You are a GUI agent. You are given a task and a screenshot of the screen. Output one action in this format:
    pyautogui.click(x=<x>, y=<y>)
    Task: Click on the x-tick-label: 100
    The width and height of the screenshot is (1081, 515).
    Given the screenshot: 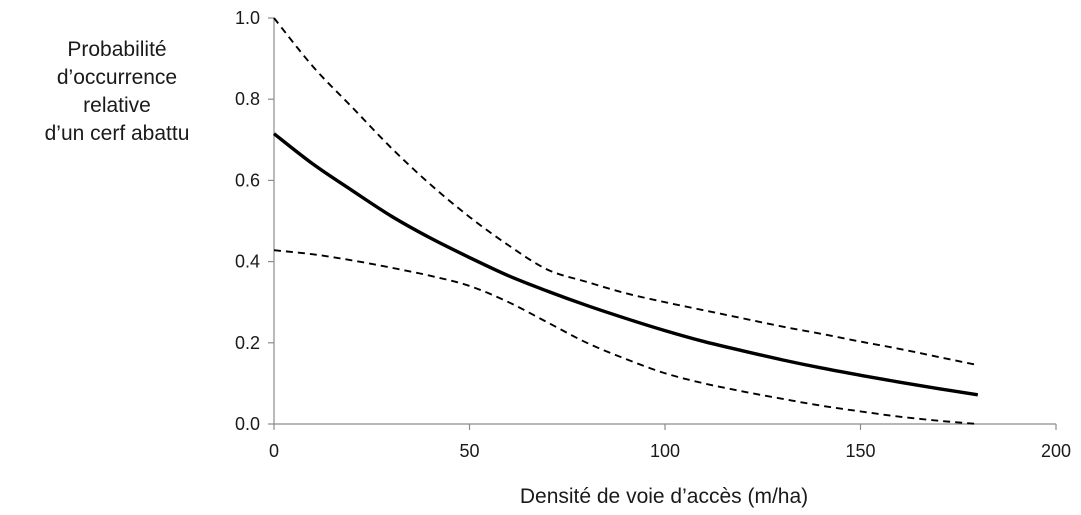 What is the action you would take?
    pyautogui.click(x=665, y=451)
    